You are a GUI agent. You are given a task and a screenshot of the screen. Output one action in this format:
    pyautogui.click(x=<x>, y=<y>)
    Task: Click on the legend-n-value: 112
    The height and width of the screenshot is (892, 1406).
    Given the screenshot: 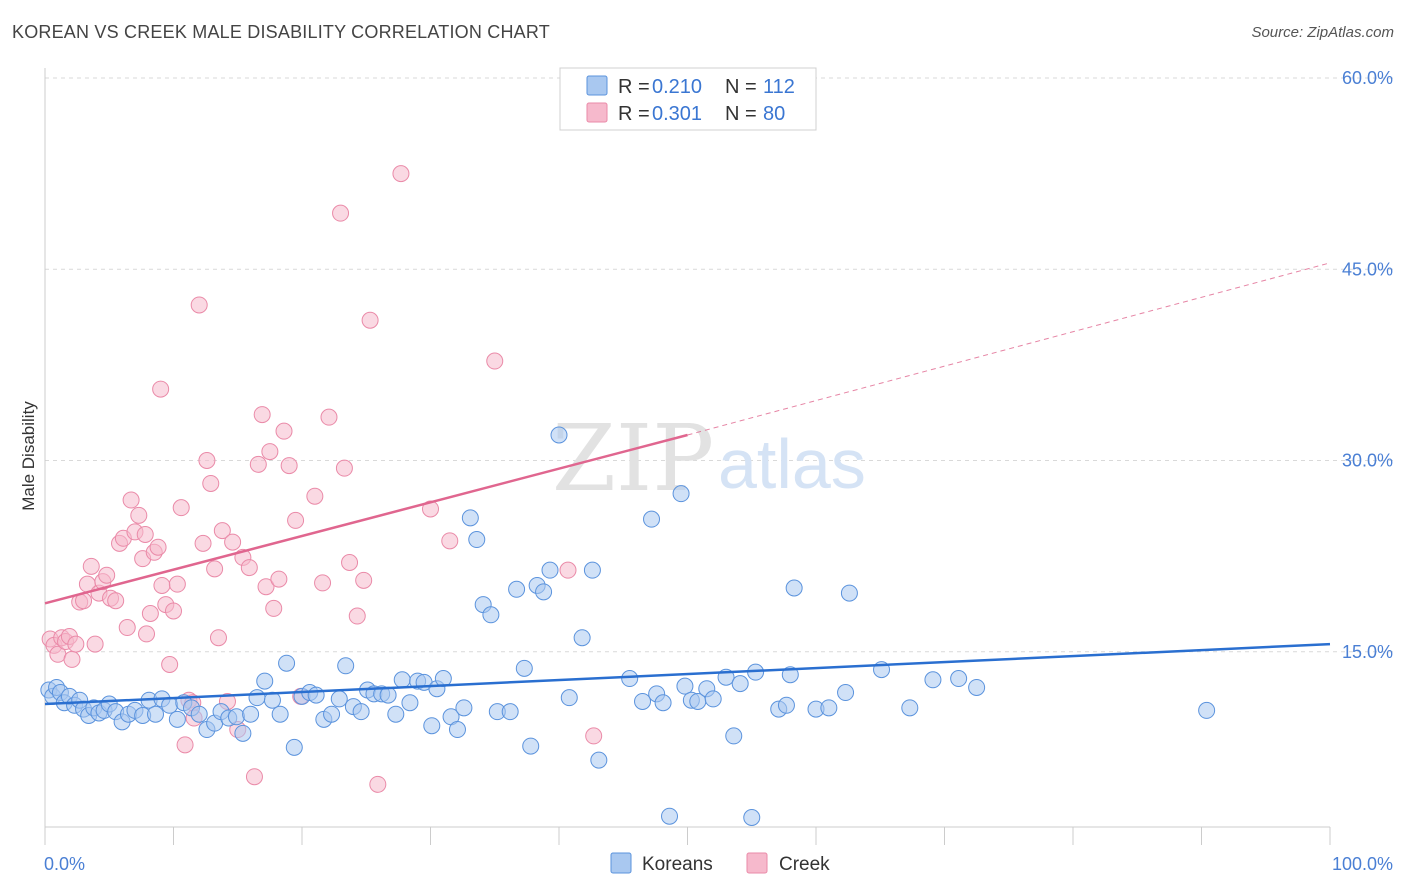 What is the action you would take?
    pyautogui.click(x=779, y=87)
    